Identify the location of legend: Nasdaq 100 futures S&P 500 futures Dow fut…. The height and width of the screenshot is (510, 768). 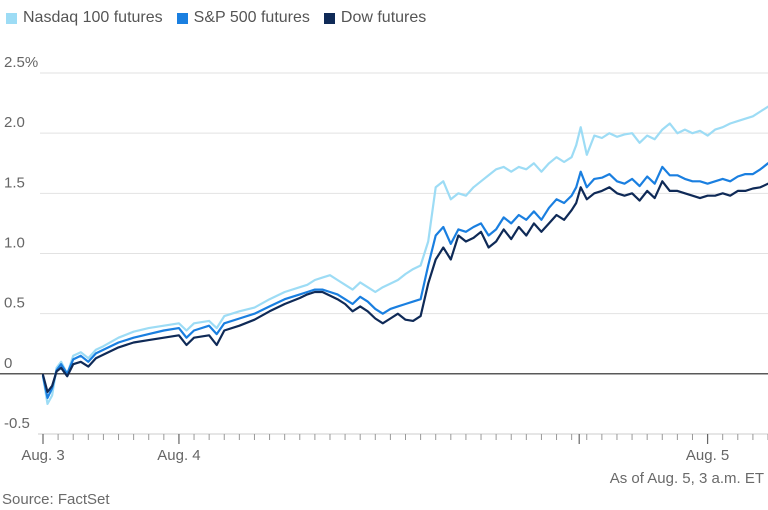
(216, 18).